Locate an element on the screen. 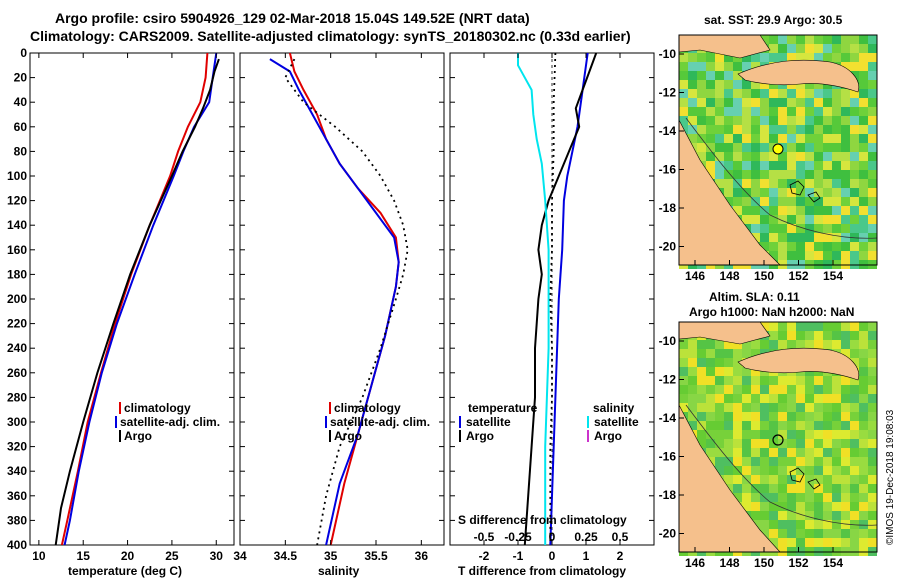  sst-map-isobath is located at coordinates (781, 178).